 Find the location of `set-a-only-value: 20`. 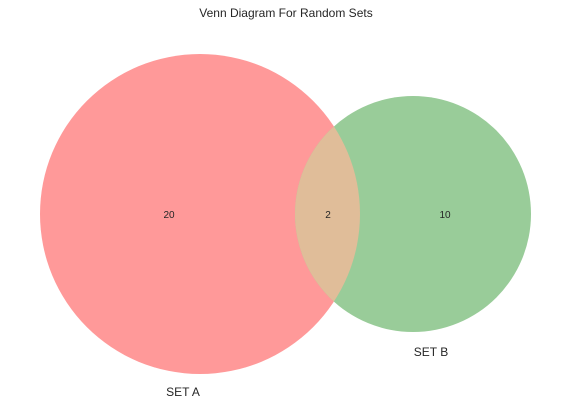

set-a-only-value: 20 is located at coordinates (169, 215).